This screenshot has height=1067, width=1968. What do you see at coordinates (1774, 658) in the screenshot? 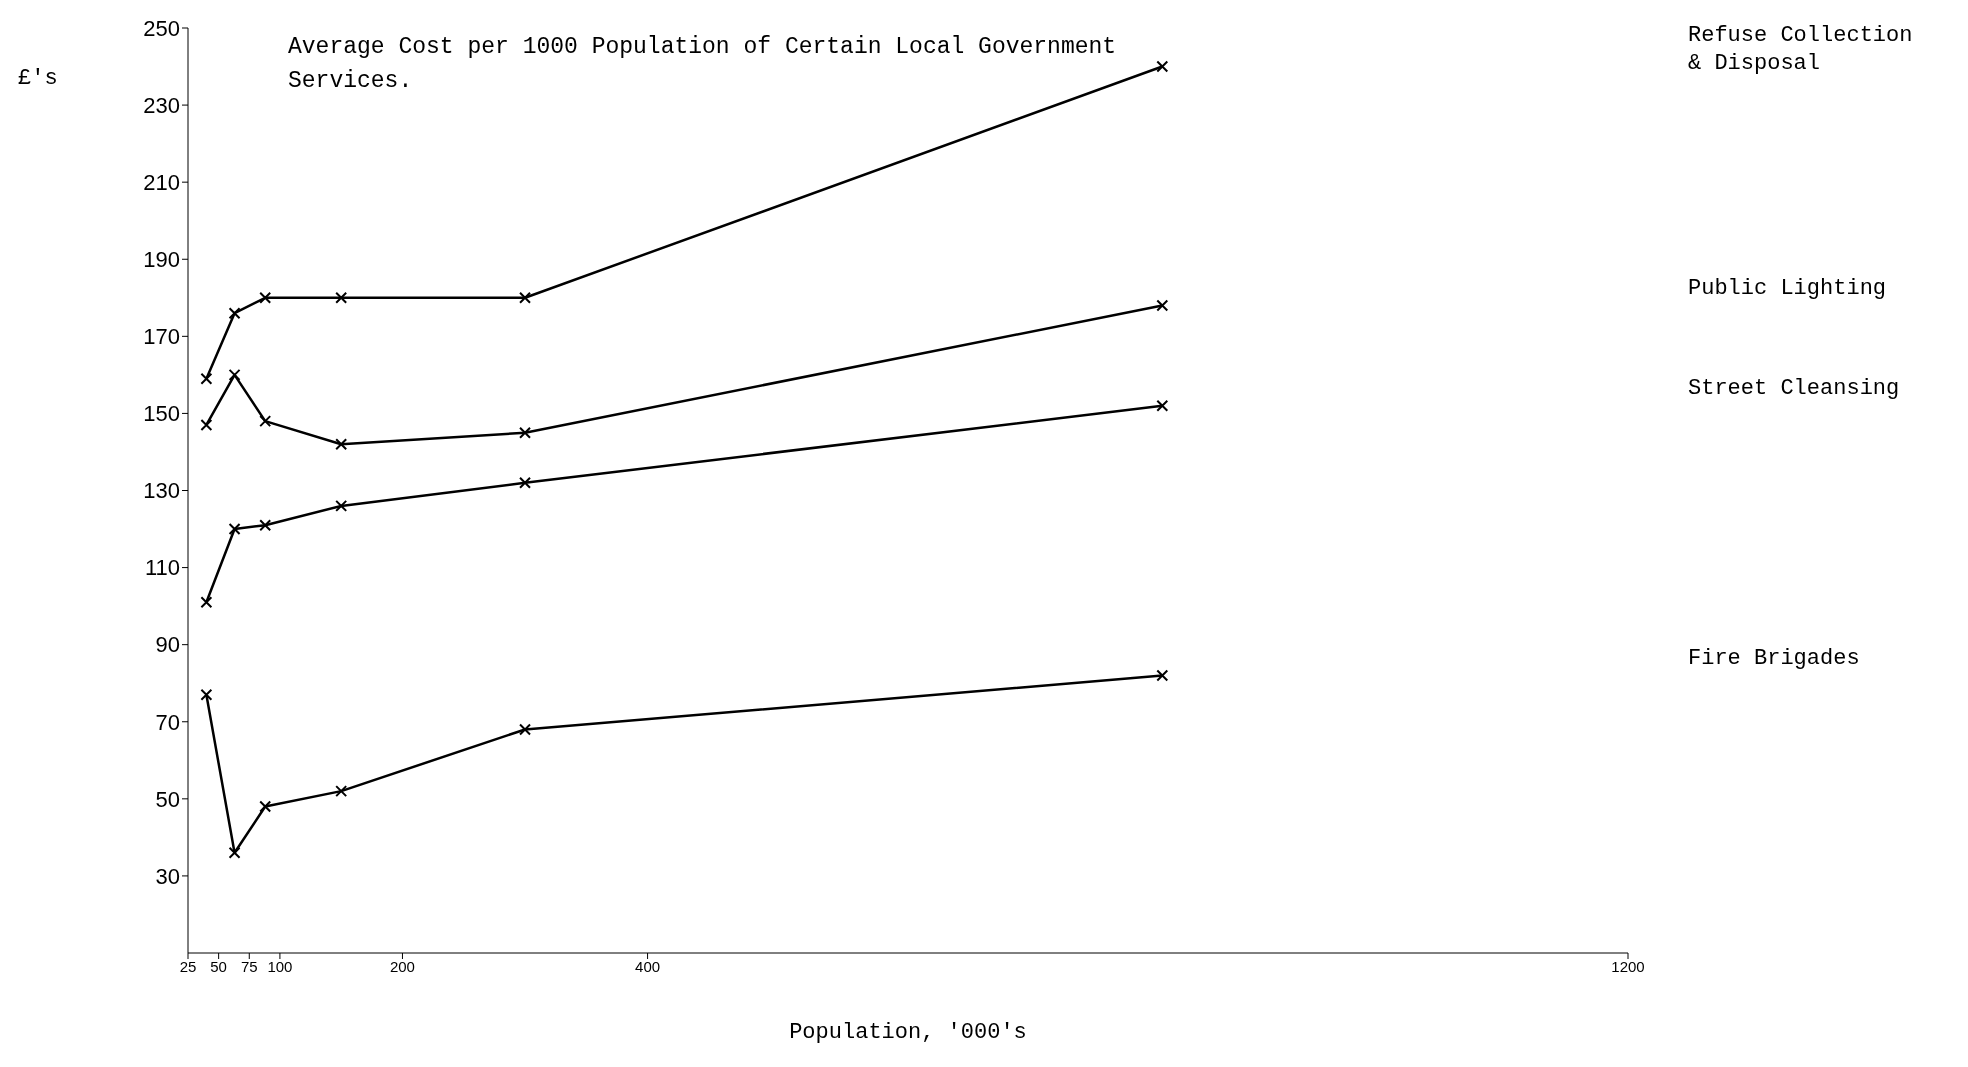
I see `text: Fire Brigades` at bounding box center [1774, 658].